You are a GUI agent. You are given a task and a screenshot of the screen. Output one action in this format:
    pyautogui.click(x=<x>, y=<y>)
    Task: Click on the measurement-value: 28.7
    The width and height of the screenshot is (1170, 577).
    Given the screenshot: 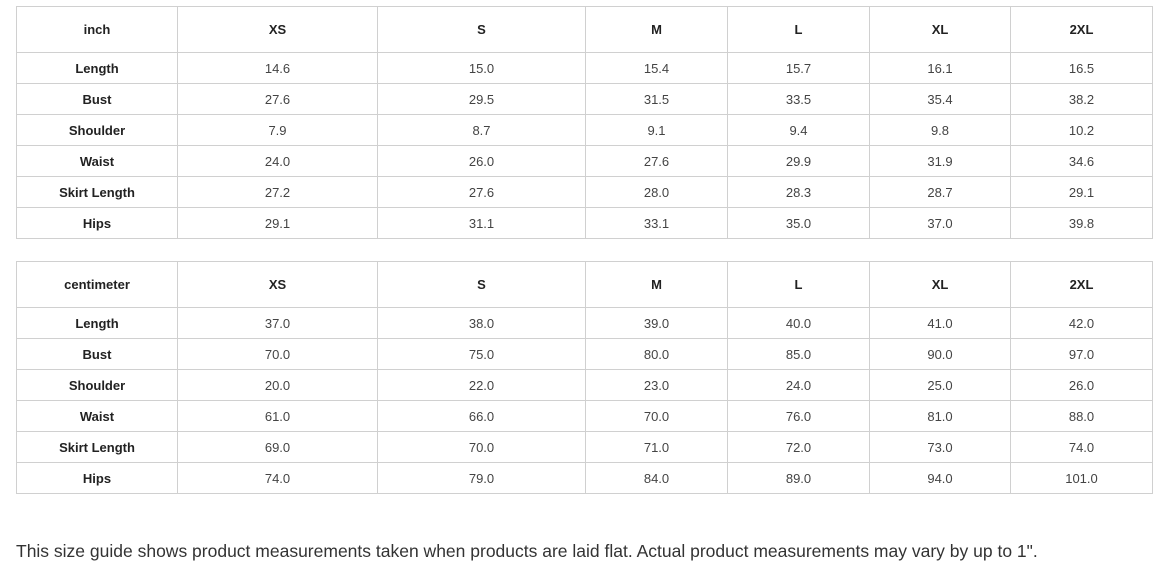 What is the action you would take?
    pyautogui.click(x=940, y=192)
    